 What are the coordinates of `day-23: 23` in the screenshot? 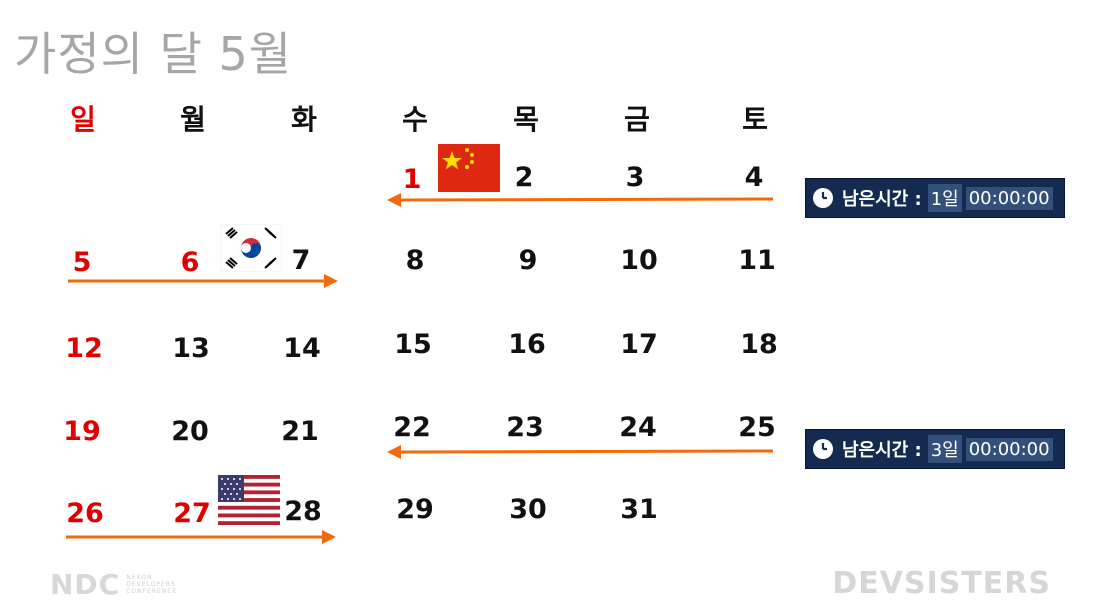 It's located at (525, 427).